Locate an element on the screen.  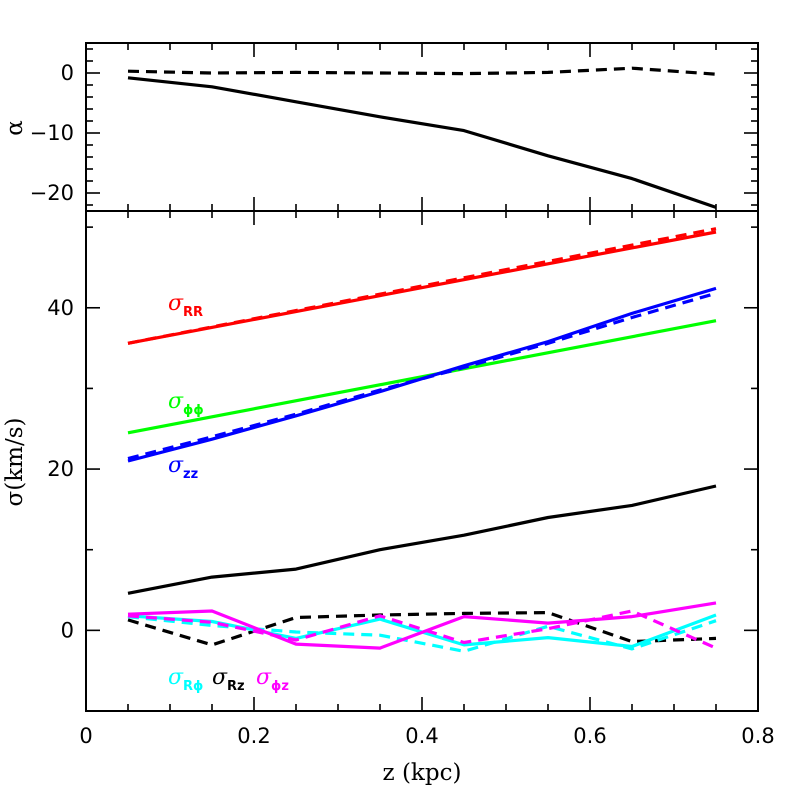
x-tick-label: 0.4 is located at coordinates (421, 736).